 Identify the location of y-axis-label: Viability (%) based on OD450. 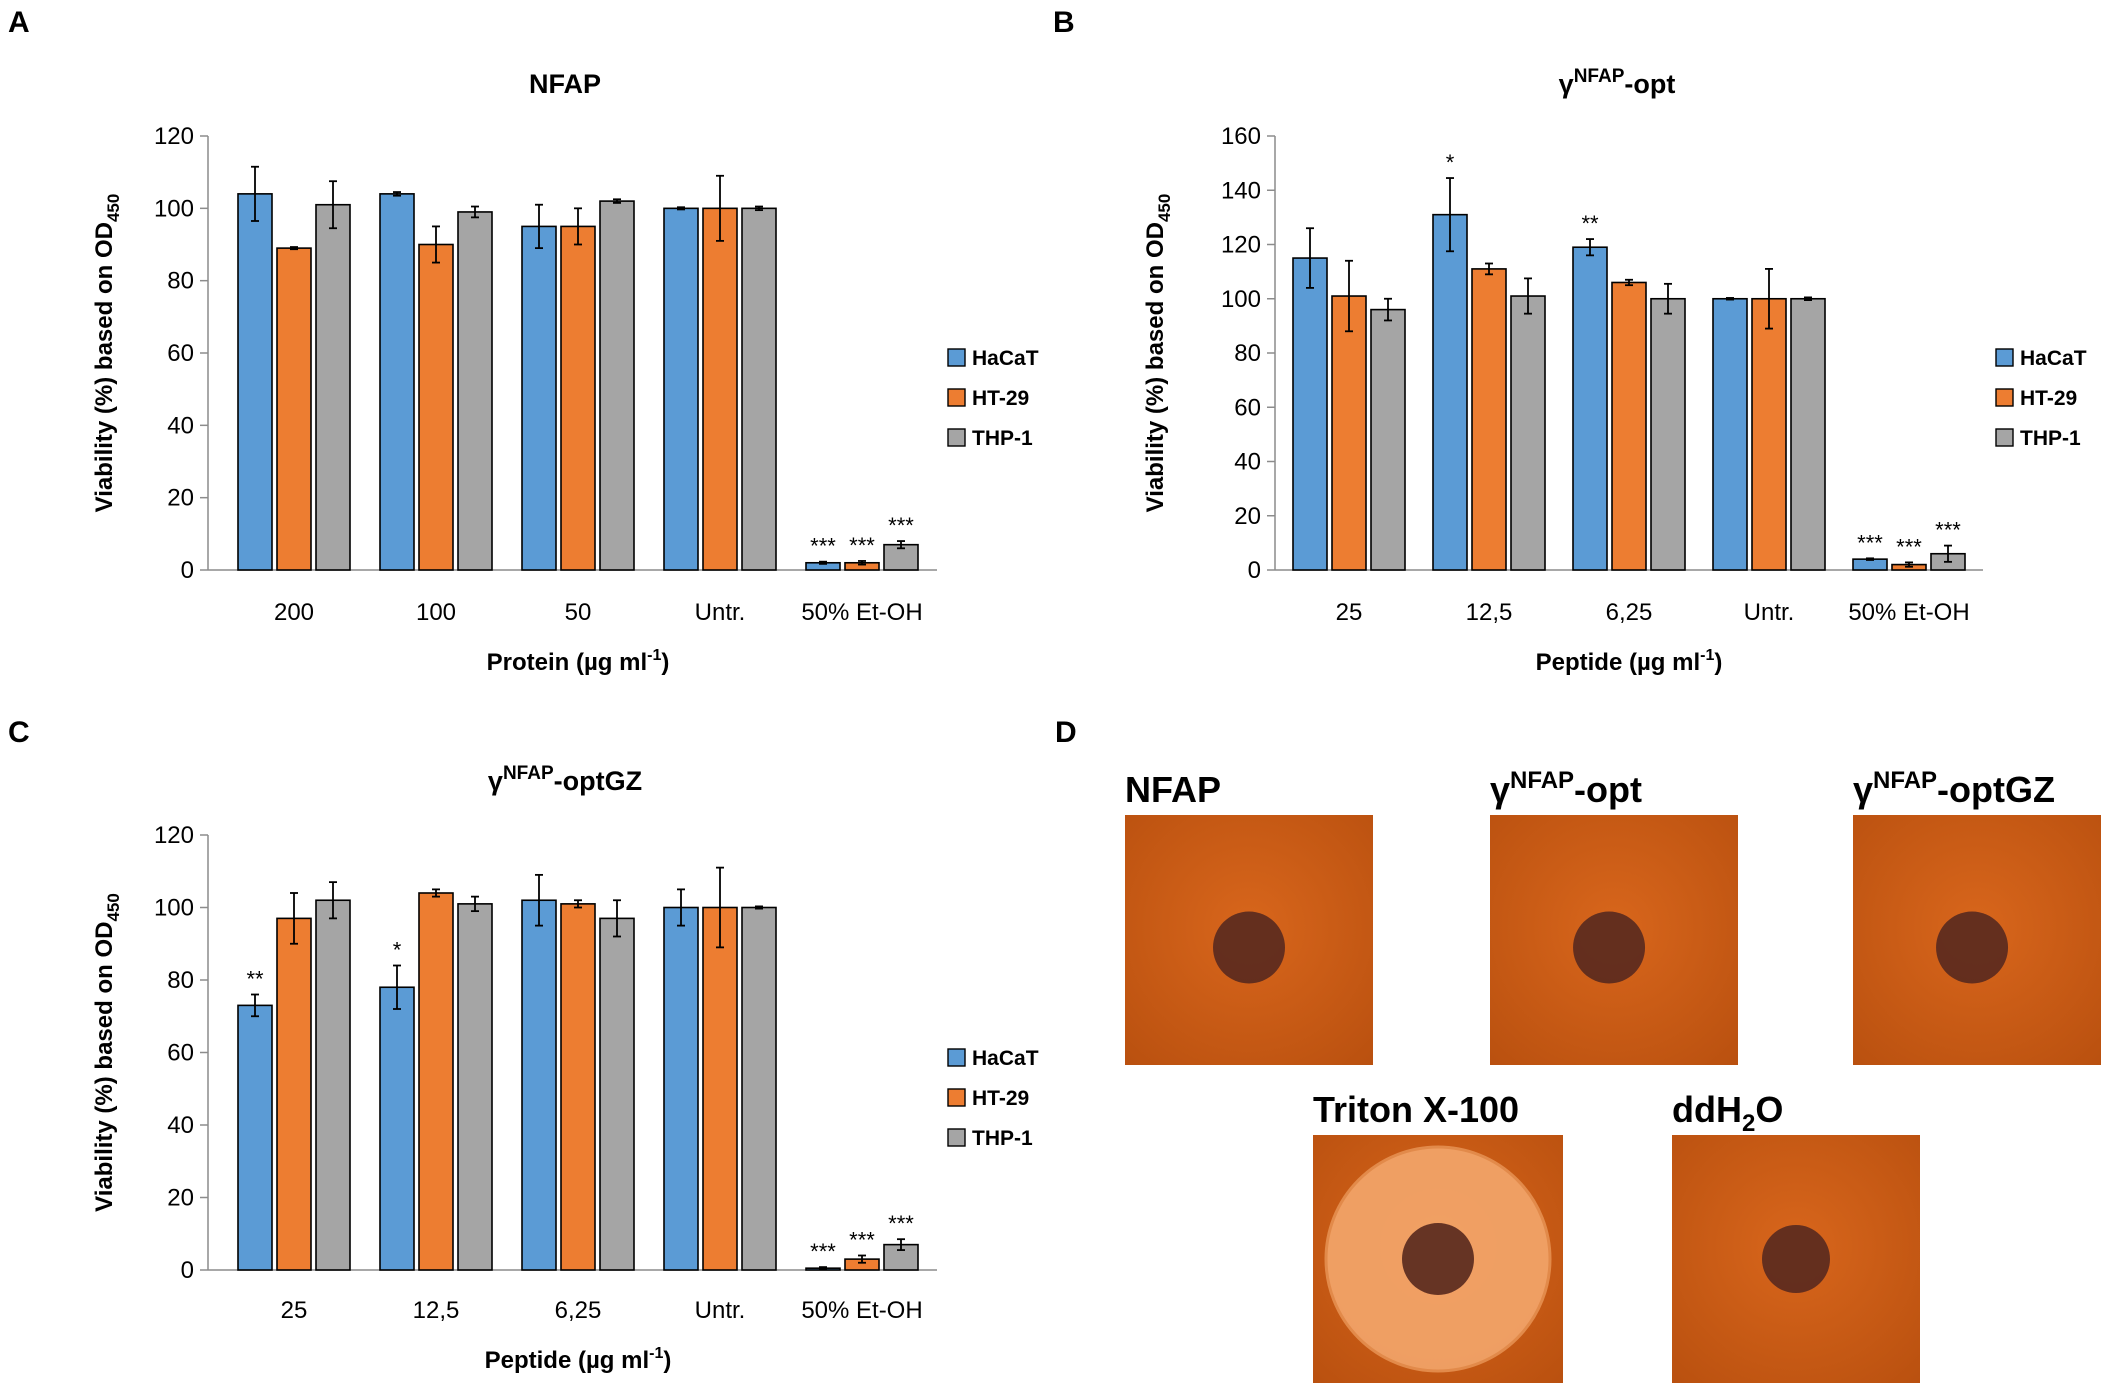
(107, 353).